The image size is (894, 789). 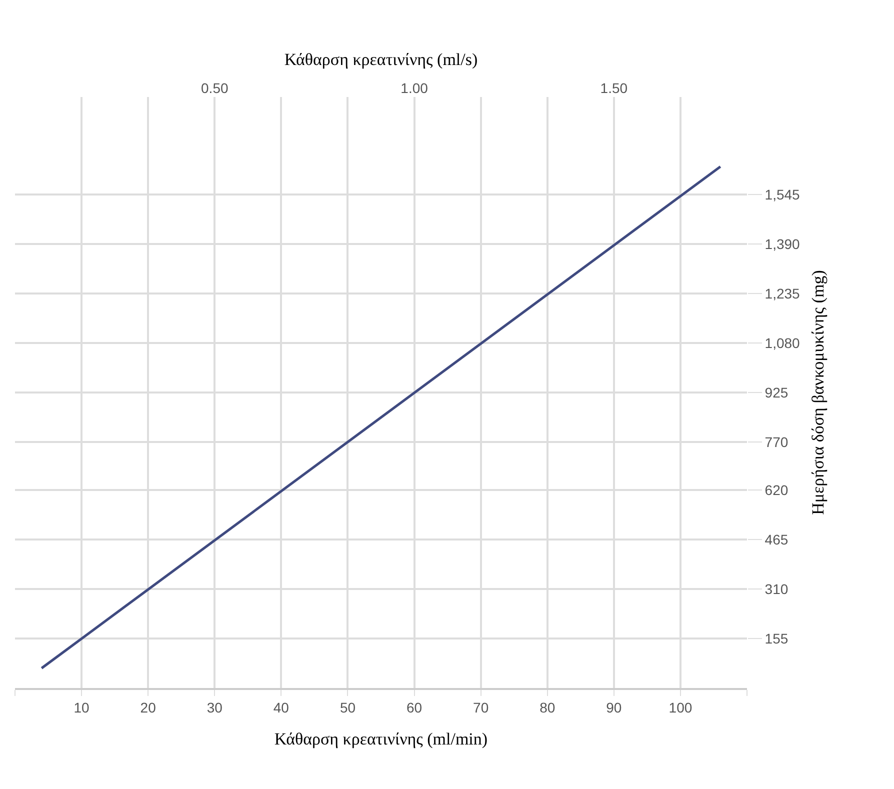 What do you see at coordinates (776, 588) in the screenshot?
I see `y-tick-label: 310` at bounding box center [776, 588].